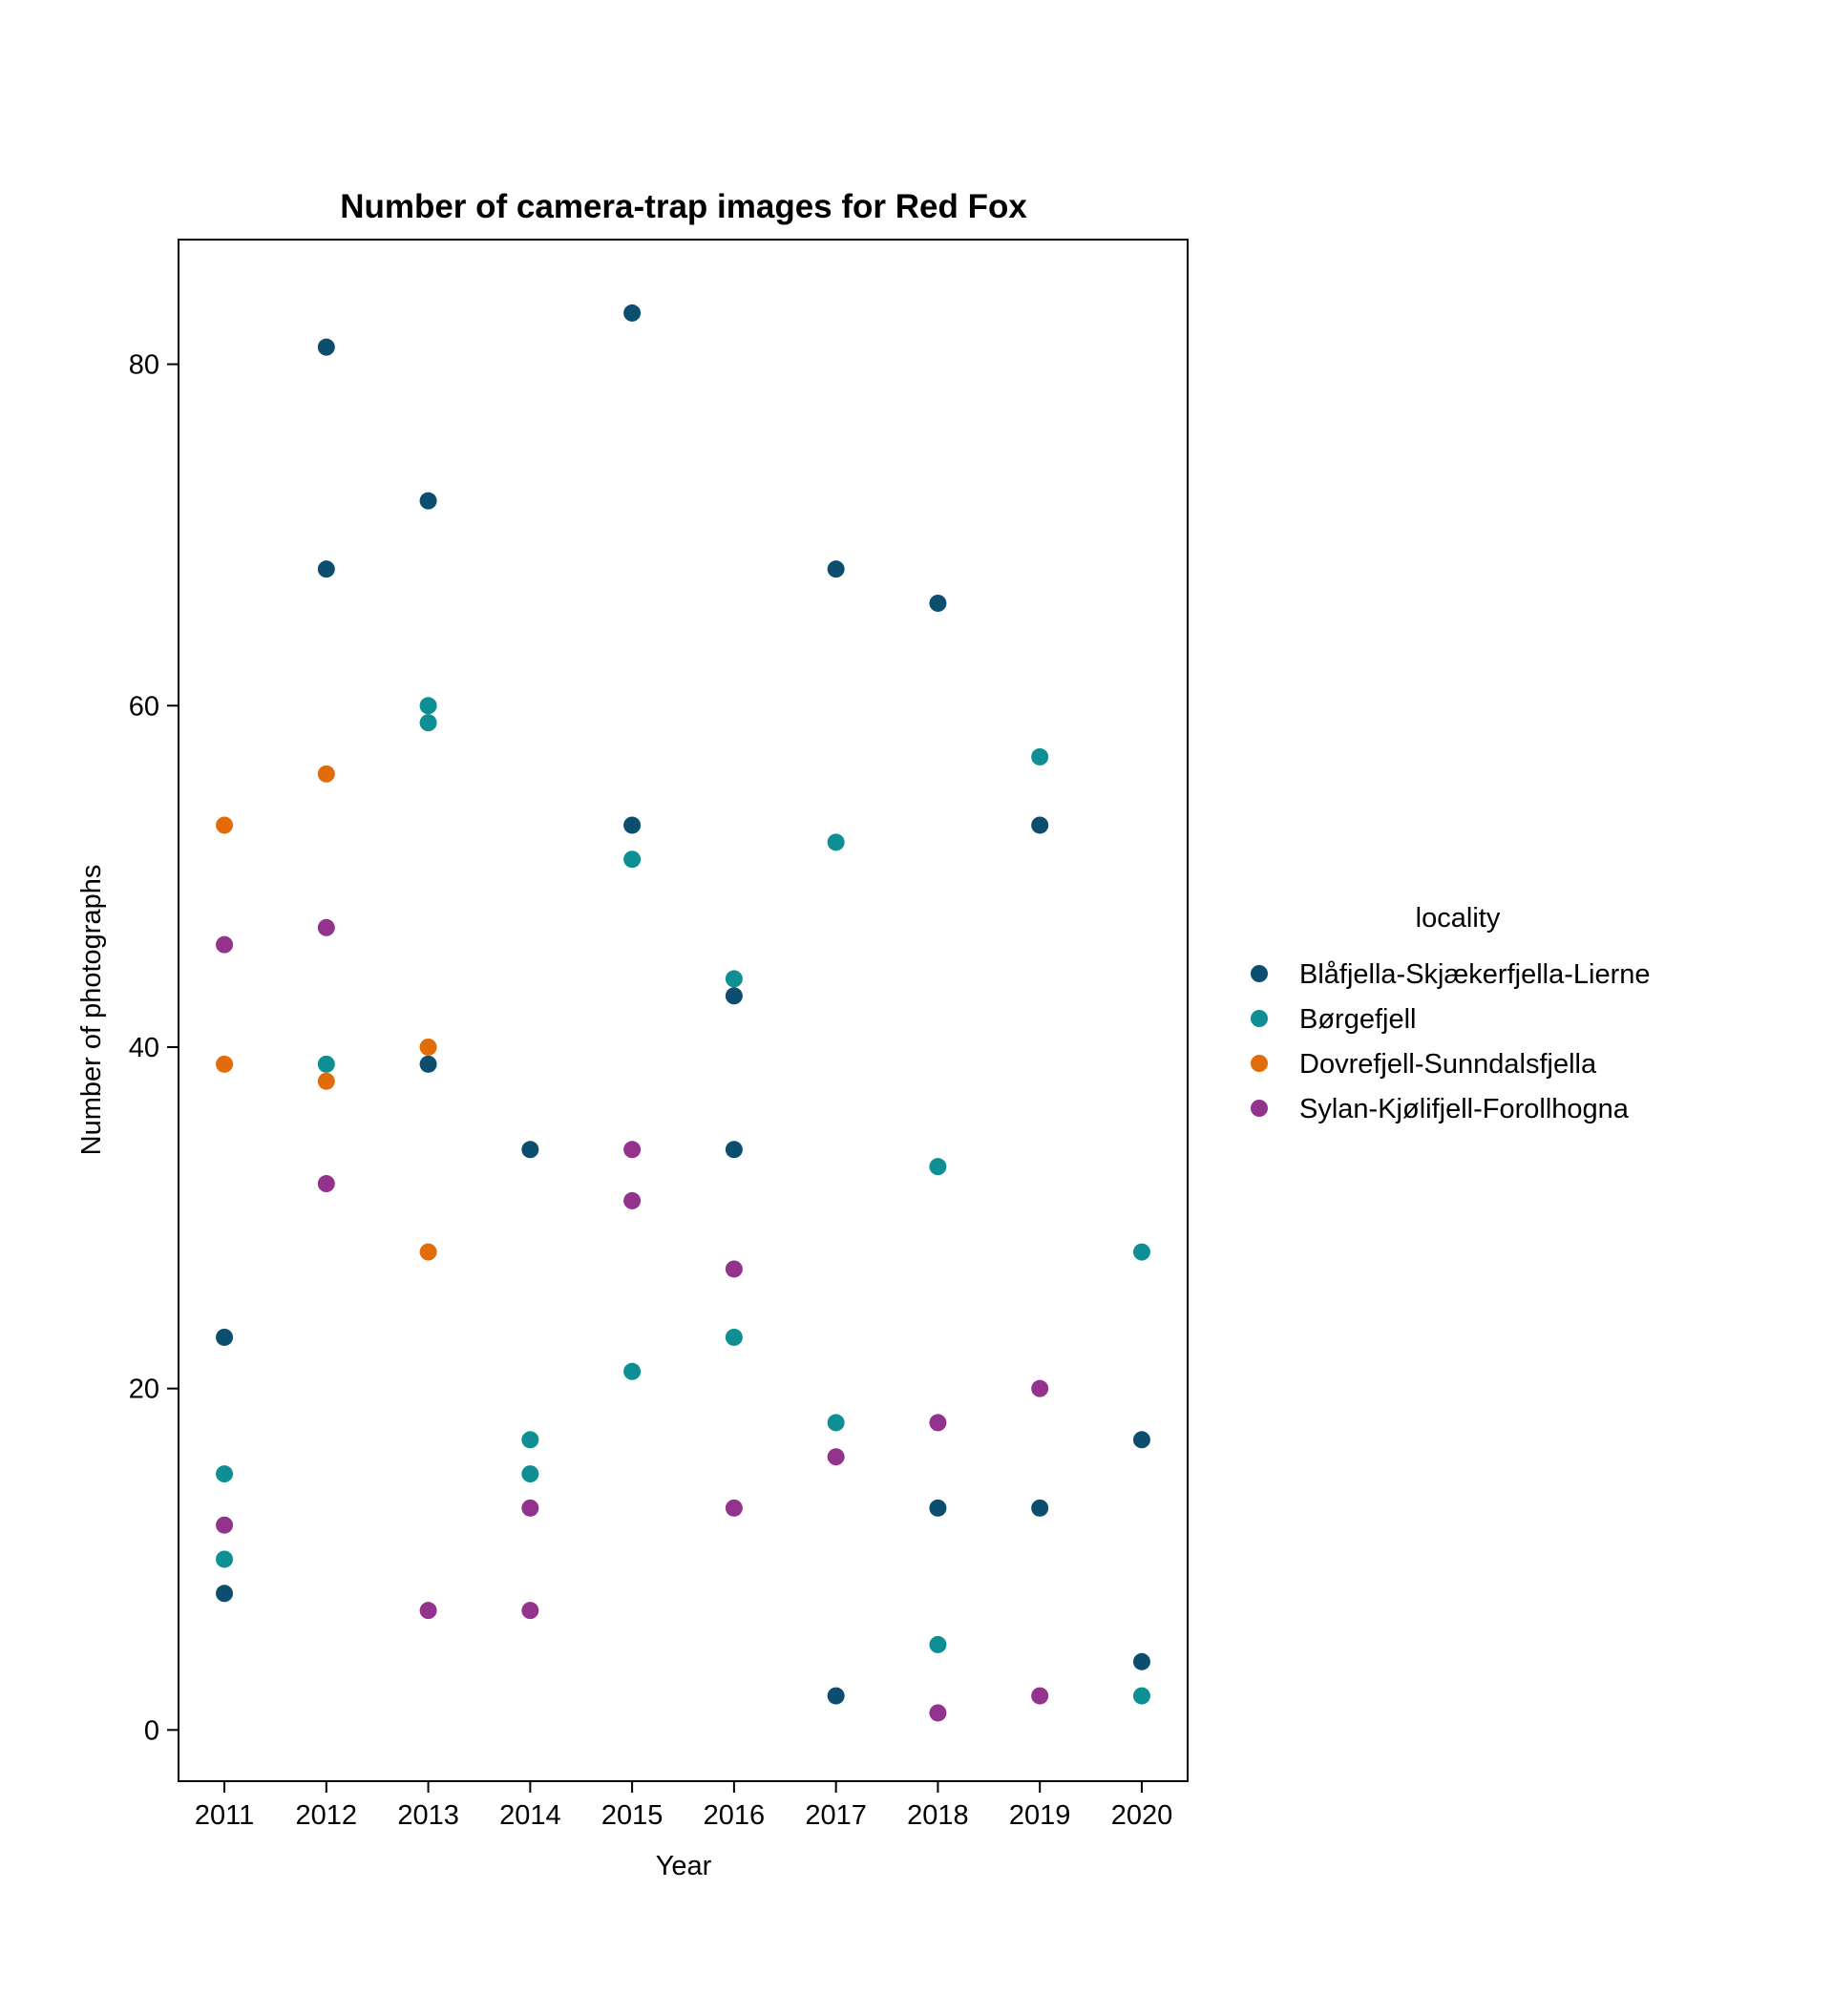  Describe the element at coordinates (1475, 975) in the screenshot. I see `legend-label: Blåfjella-Skjækerfjella-Lierne` at that location.